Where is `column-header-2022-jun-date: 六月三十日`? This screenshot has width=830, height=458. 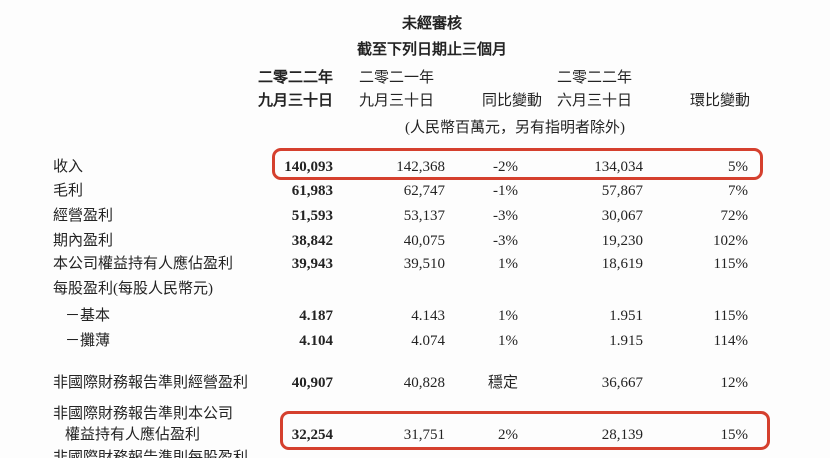 column-header-2022-jun-date: 六月三十日 is located at coordinates (594, 101).